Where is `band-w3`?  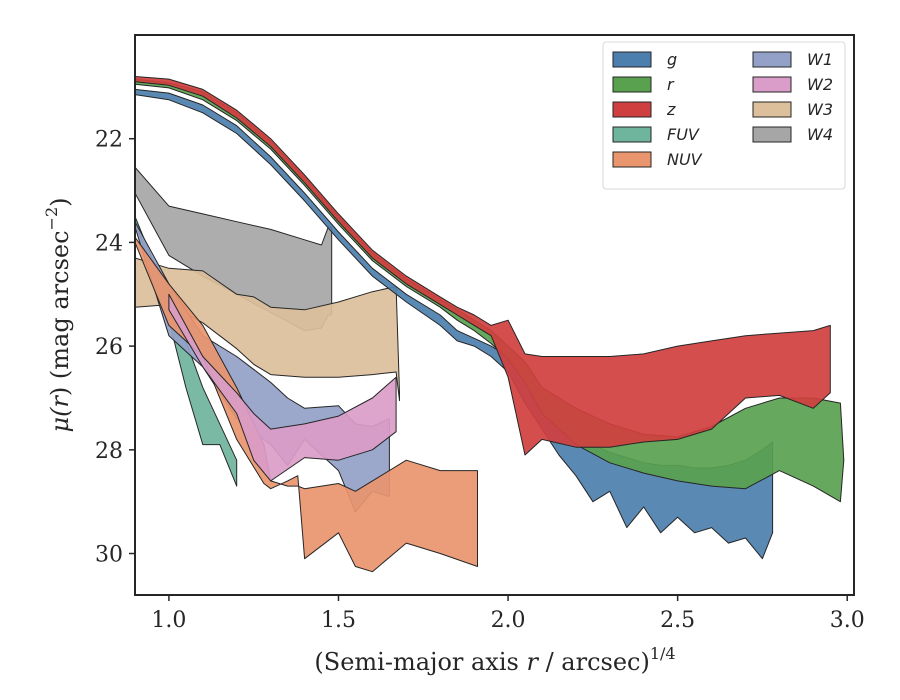
band-w3 is located at coordinates (267, 329).